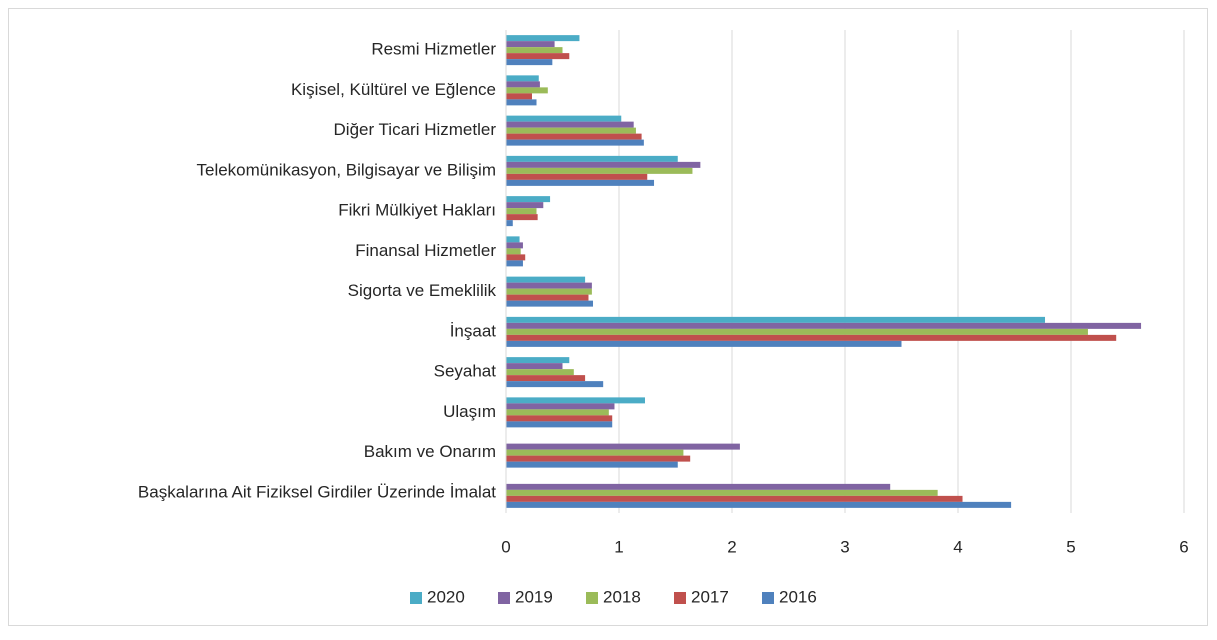 The width and height of the screenshot is (1217, 640). Describe the element at coordinates (710, 596) in the screenshot. I see `legend-label: 2017` at that location.